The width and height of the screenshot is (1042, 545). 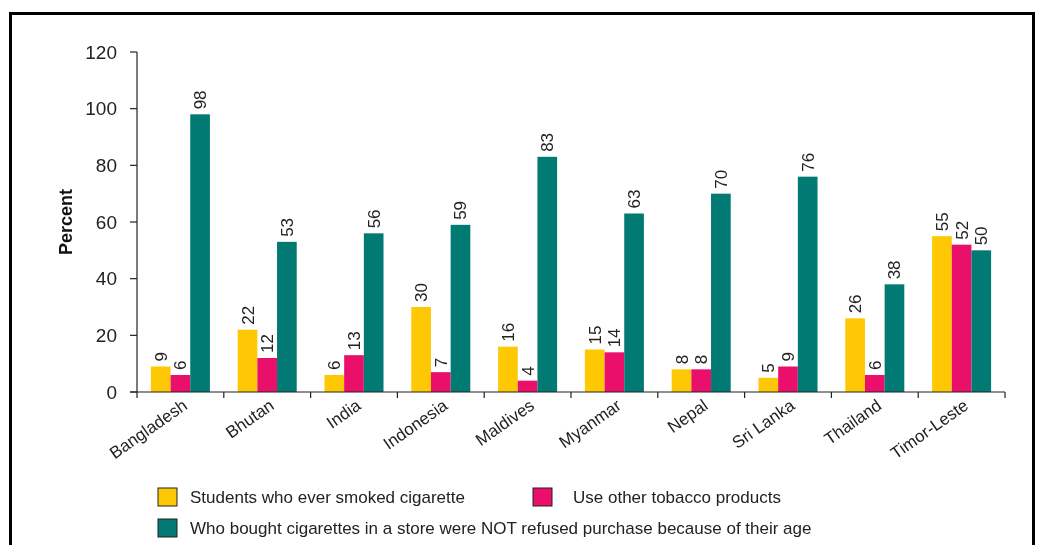 What do you see at coordinates (354, 341) in the screenshot?
I see `data-label: 13` at bounding box center [354, 341].